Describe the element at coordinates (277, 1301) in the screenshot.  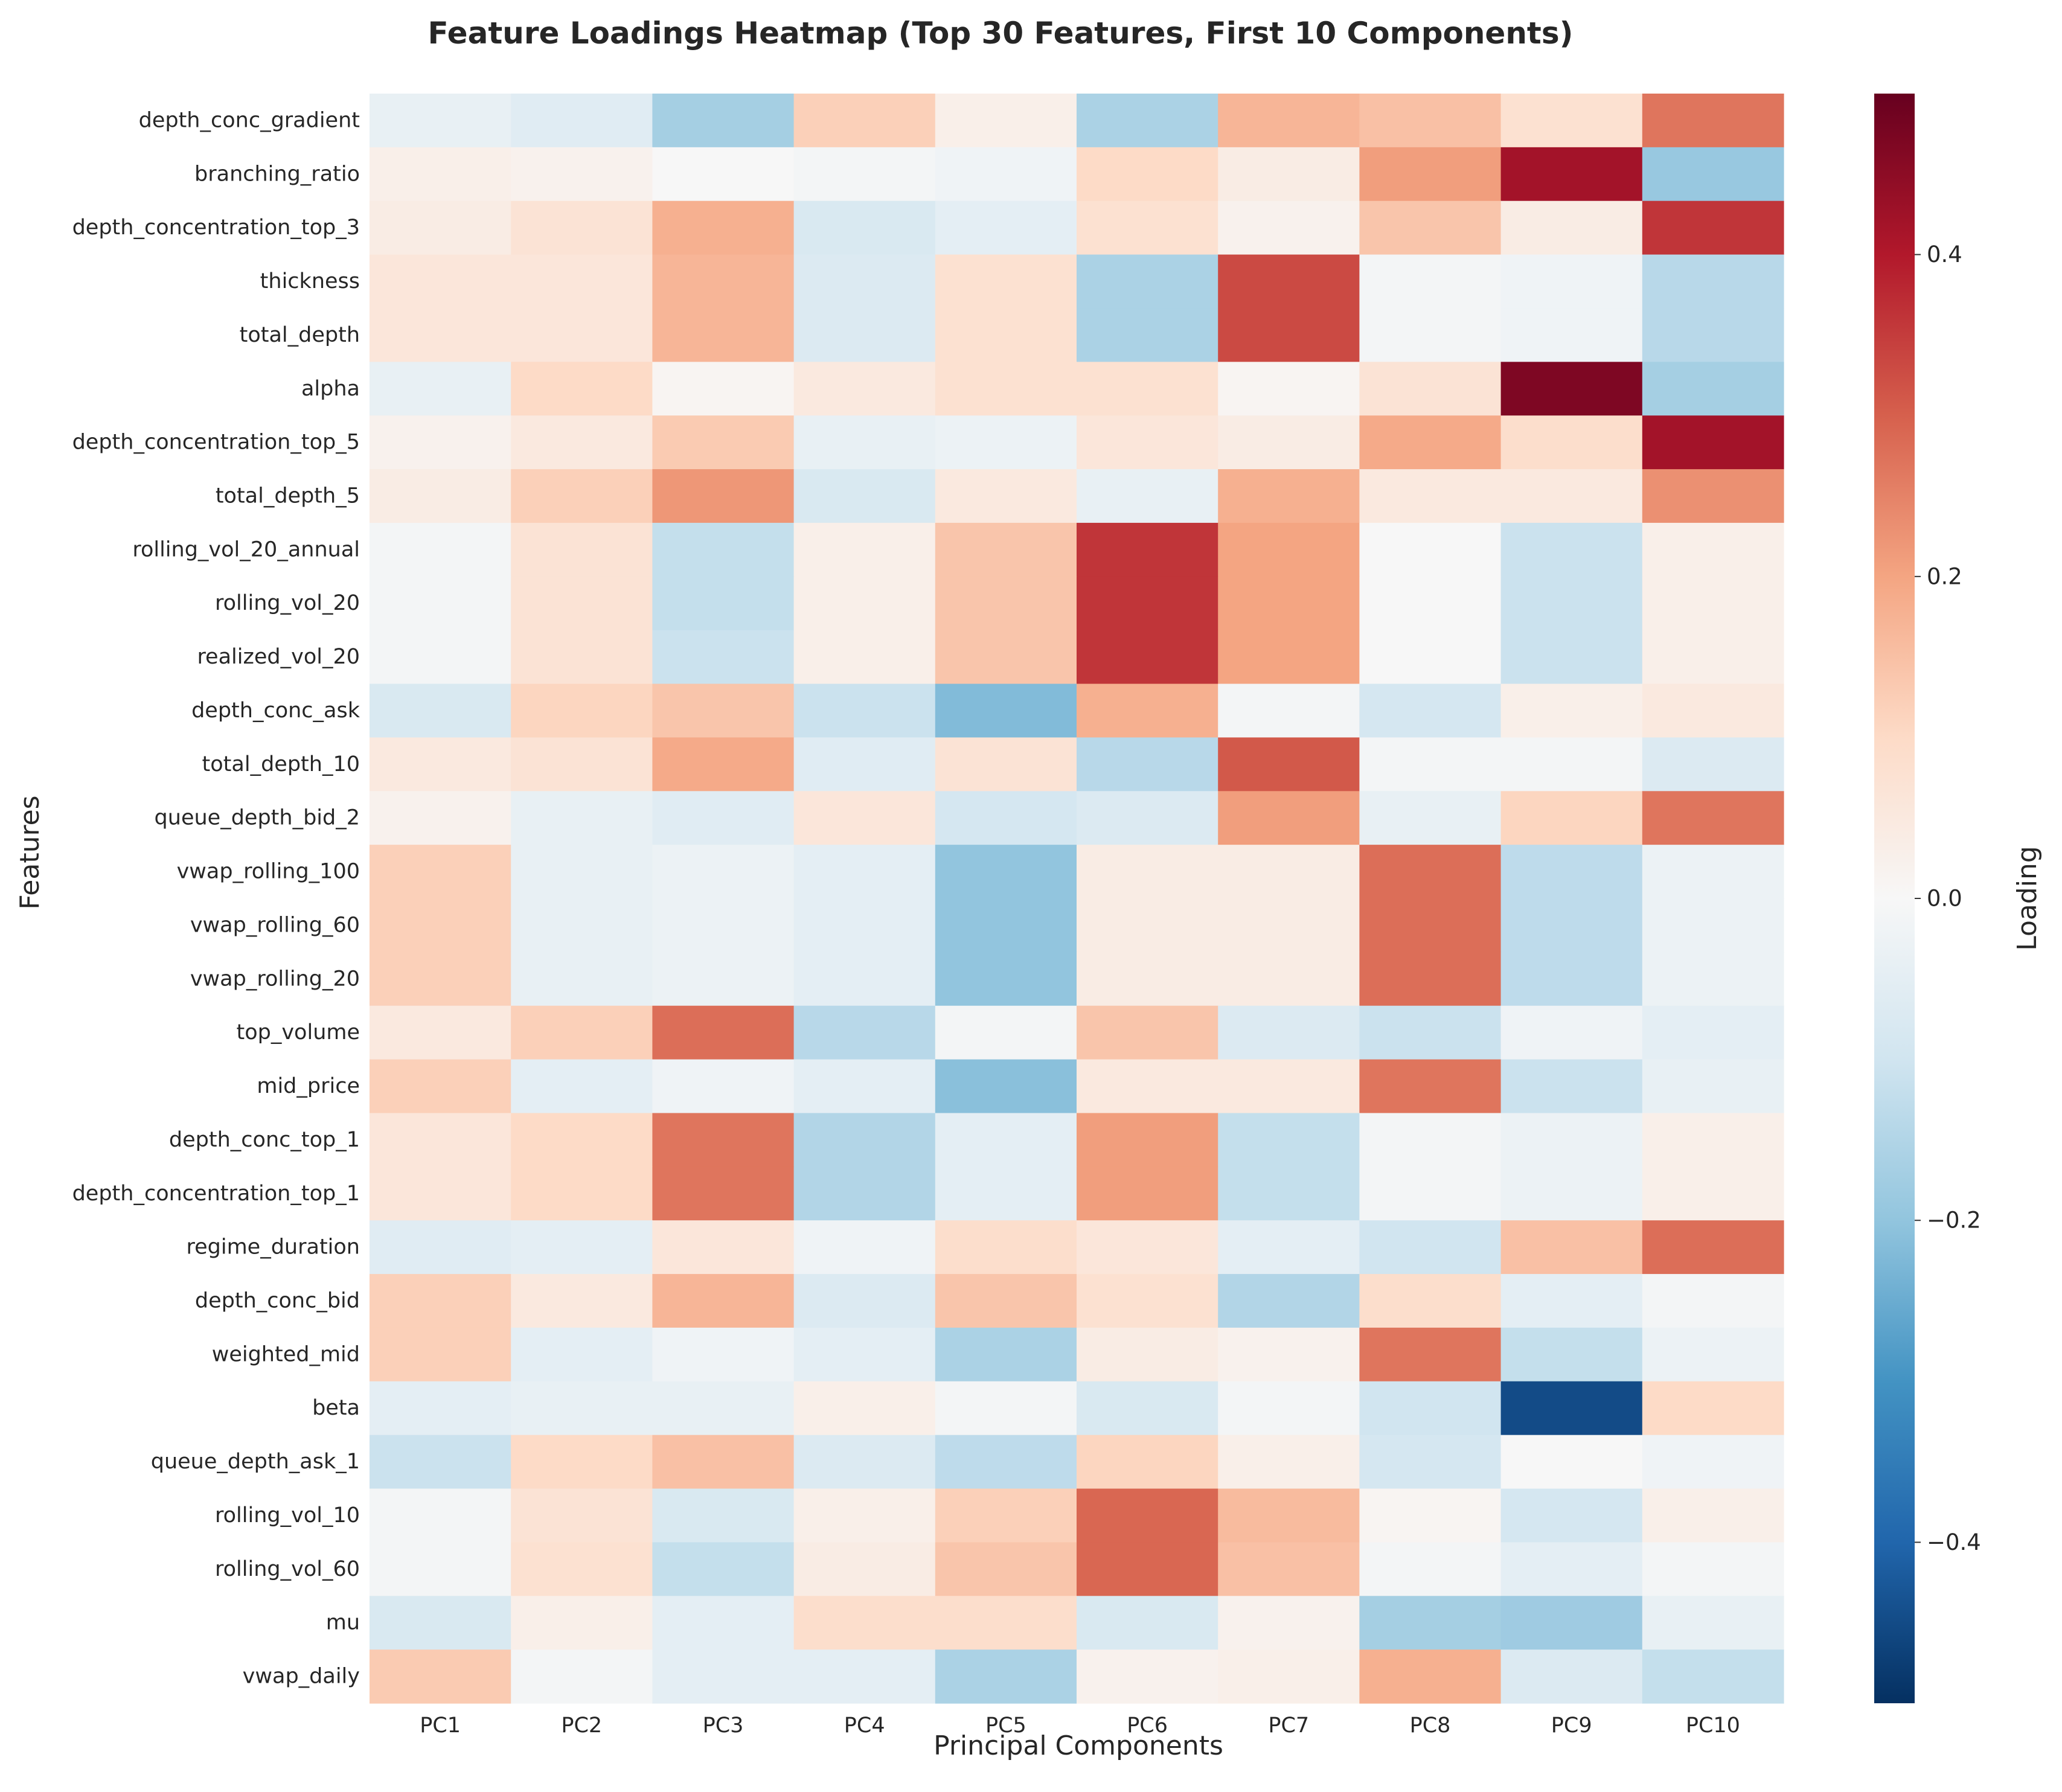
I see `row-tick-label: depth_conc_bid` at that location.